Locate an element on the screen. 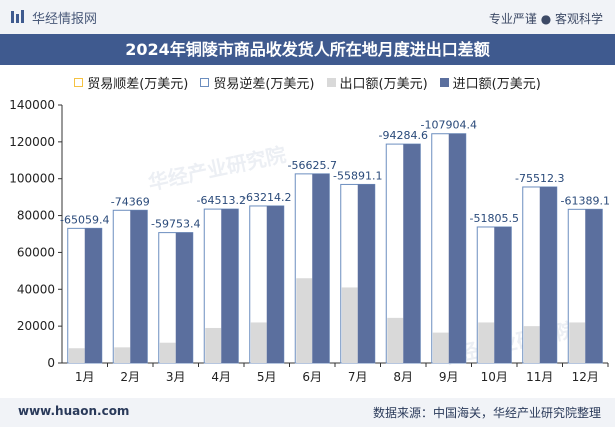 The width and height of the screenshot is (615, 427). legend-label-surplus: 贸易顺差(万美元) is located at coordinates (138, 84).